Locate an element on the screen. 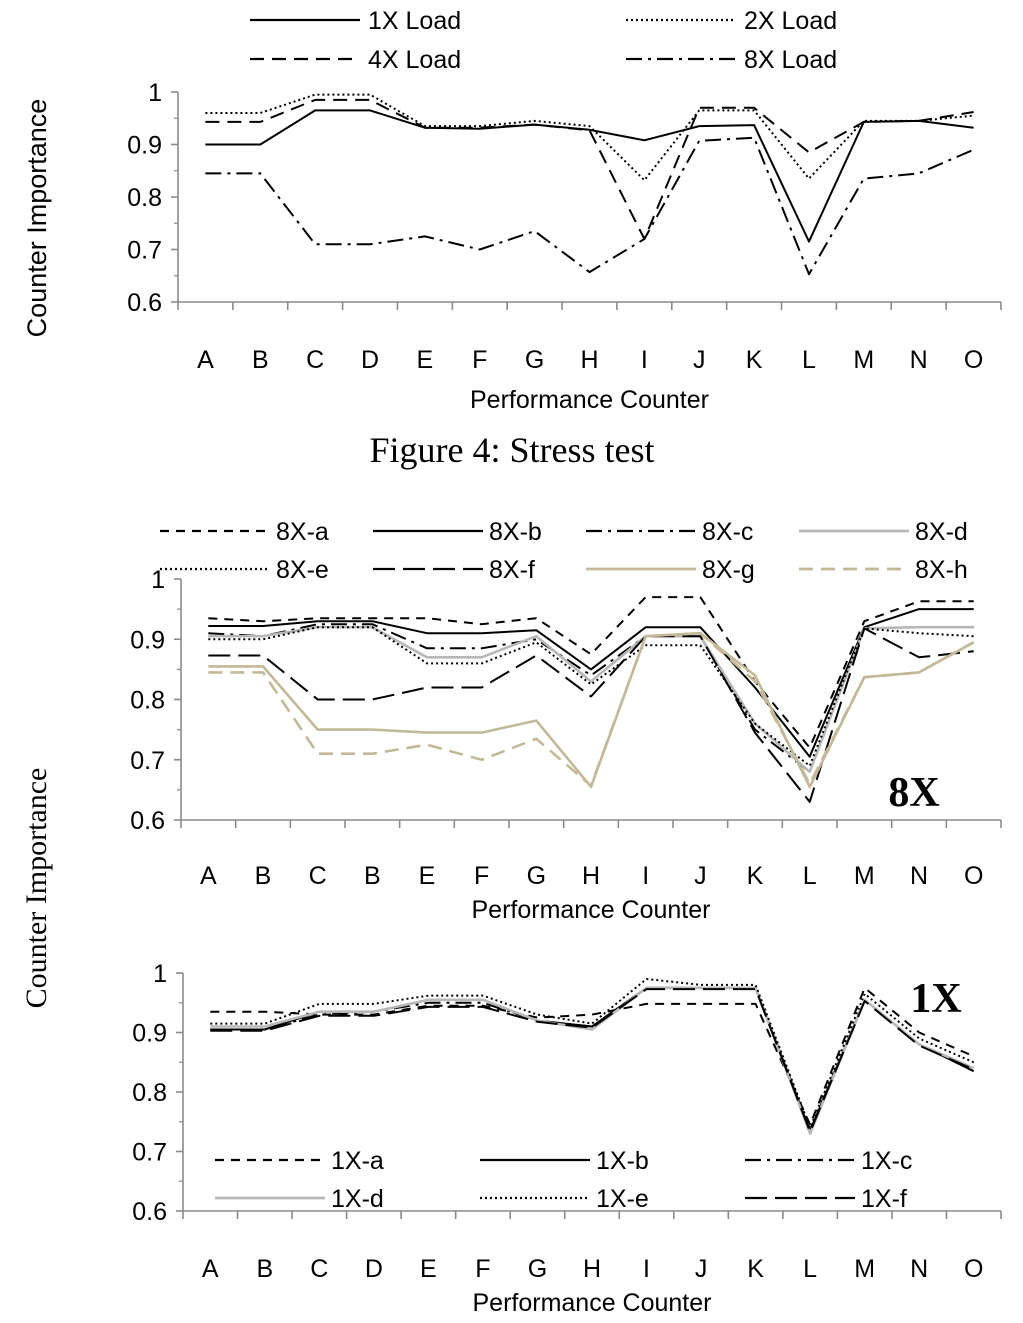 The height and width of the screenshot is (1323, 1023). legend-label: 8X-b is located at coordinates (515, 532).